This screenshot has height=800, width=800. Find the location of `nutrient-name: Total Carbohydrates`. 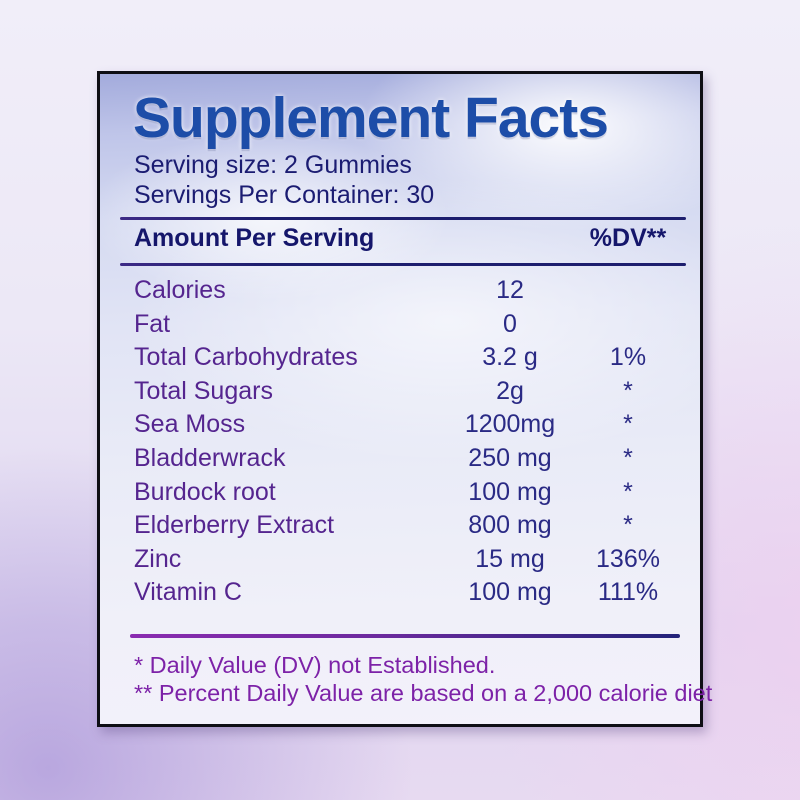

nutrient-name: Total Carbohydrates is located at coordinates (246, 357).